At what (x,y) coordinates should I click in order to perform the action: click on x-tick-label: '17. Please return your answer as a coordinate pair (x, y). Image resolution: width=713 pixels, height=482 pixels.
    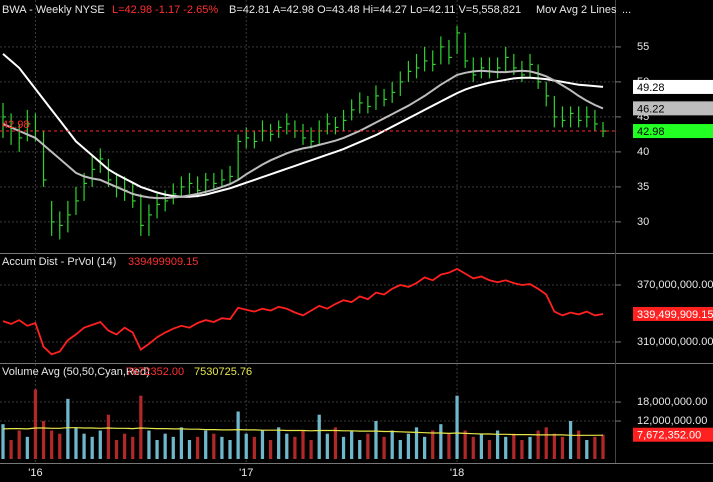
    Looking at the image, I should click on (246, 473).